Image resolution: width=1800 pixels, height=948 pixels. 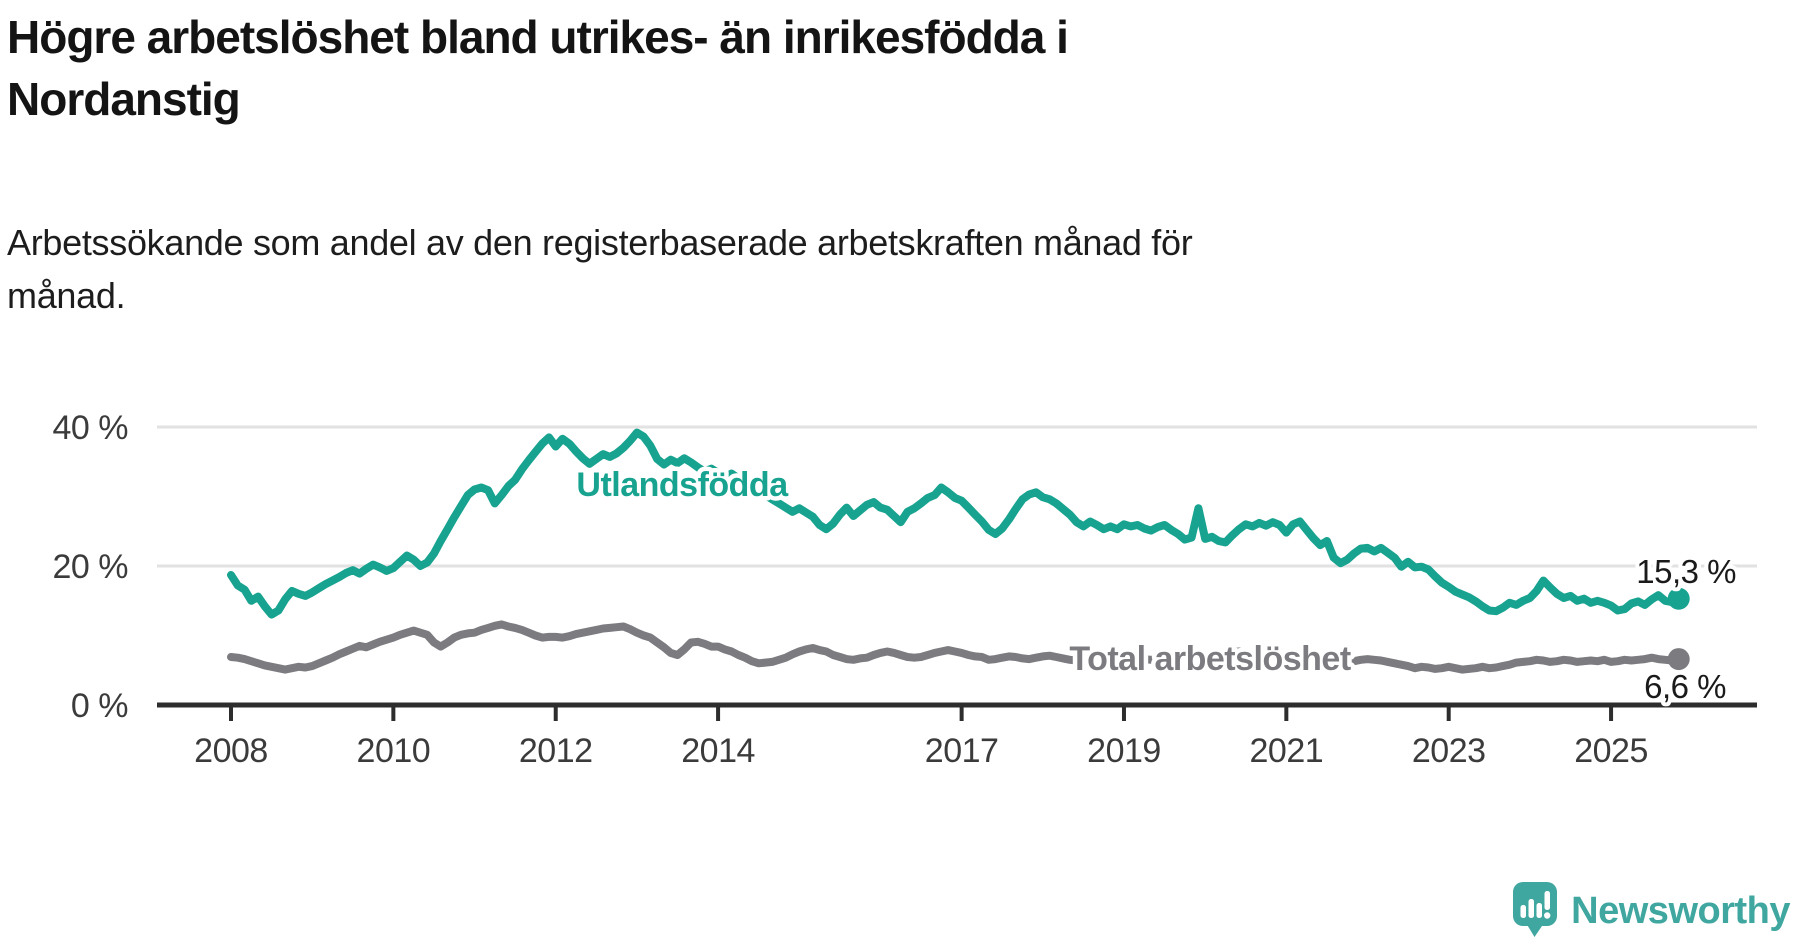 I want to click on newsworthy-branding: Newsworthy, so click(x=1651, y=911).